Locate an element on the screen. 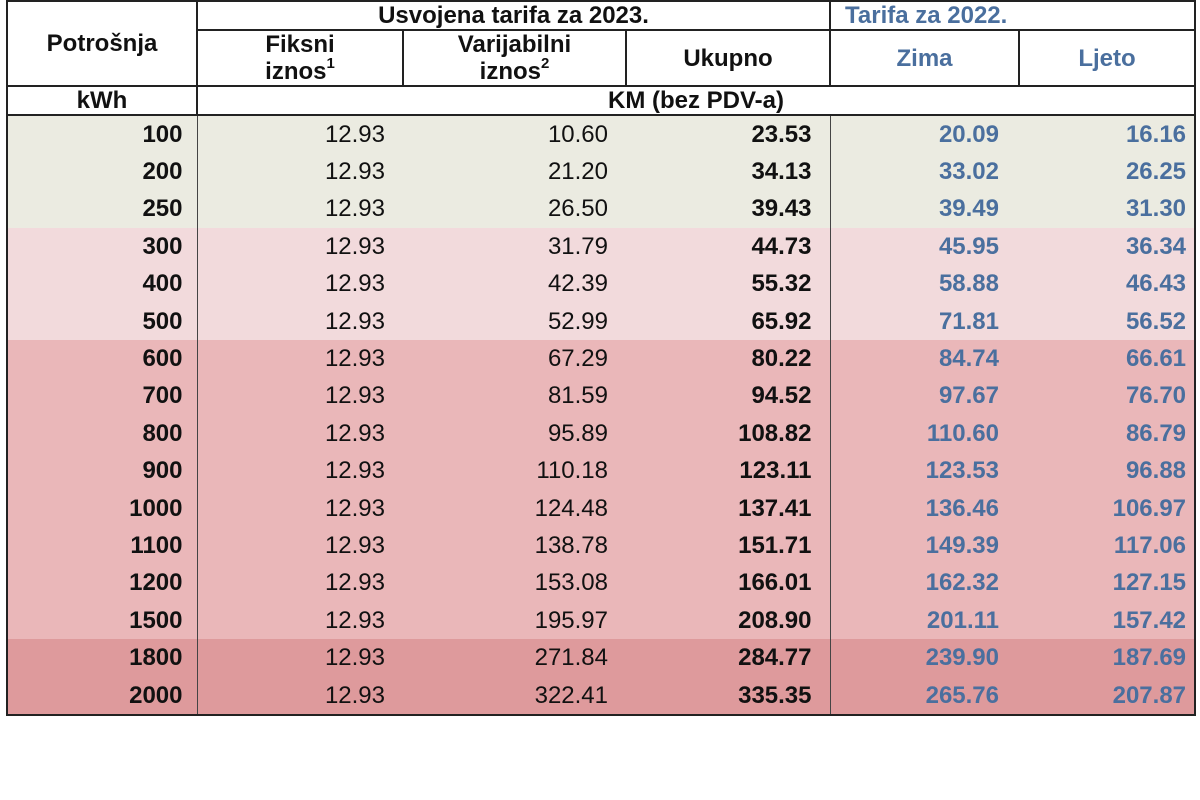 The image size is (1200, 800). cell-summer: 86.79 is located at coordinates (1108, 434).